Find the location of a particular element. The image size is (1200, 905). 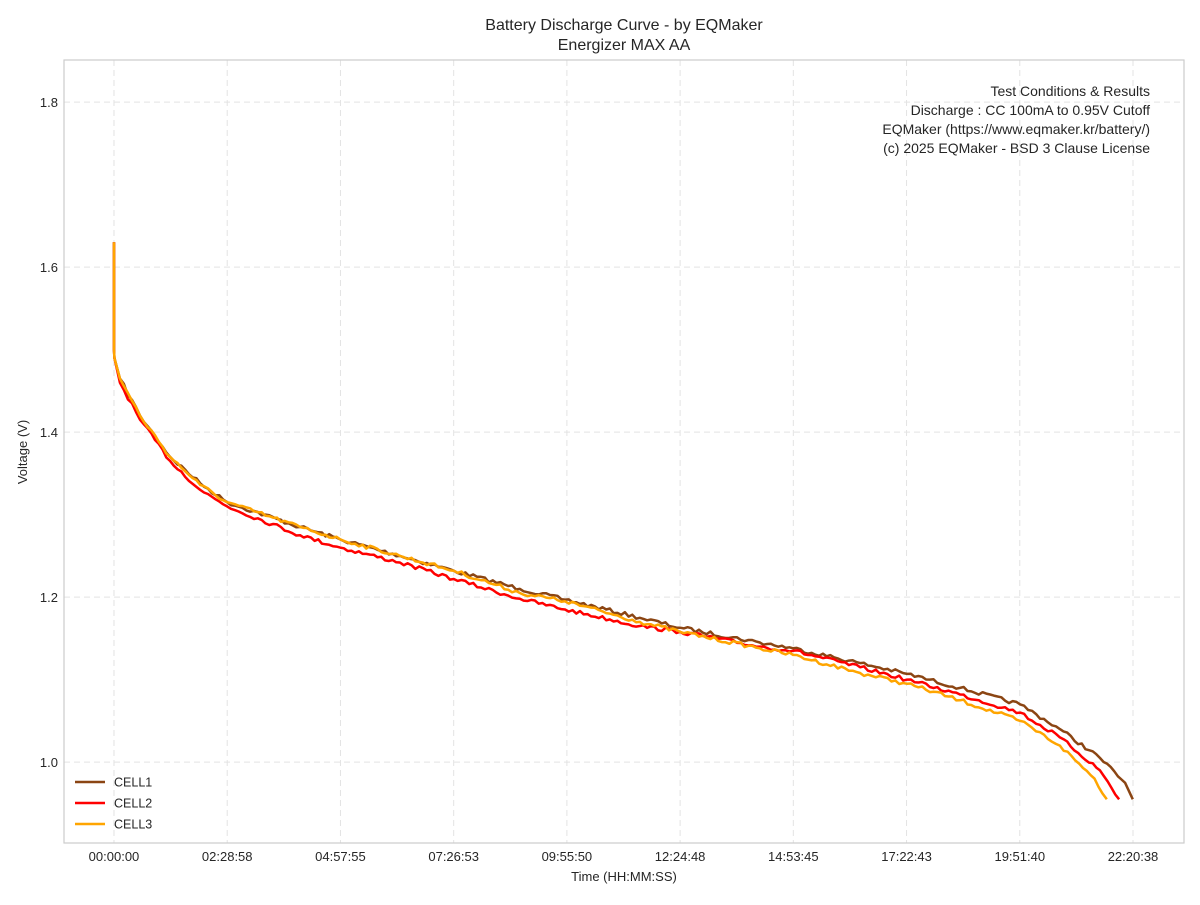

y-tick-label: 1.0 is located at coordinates (49, 762).